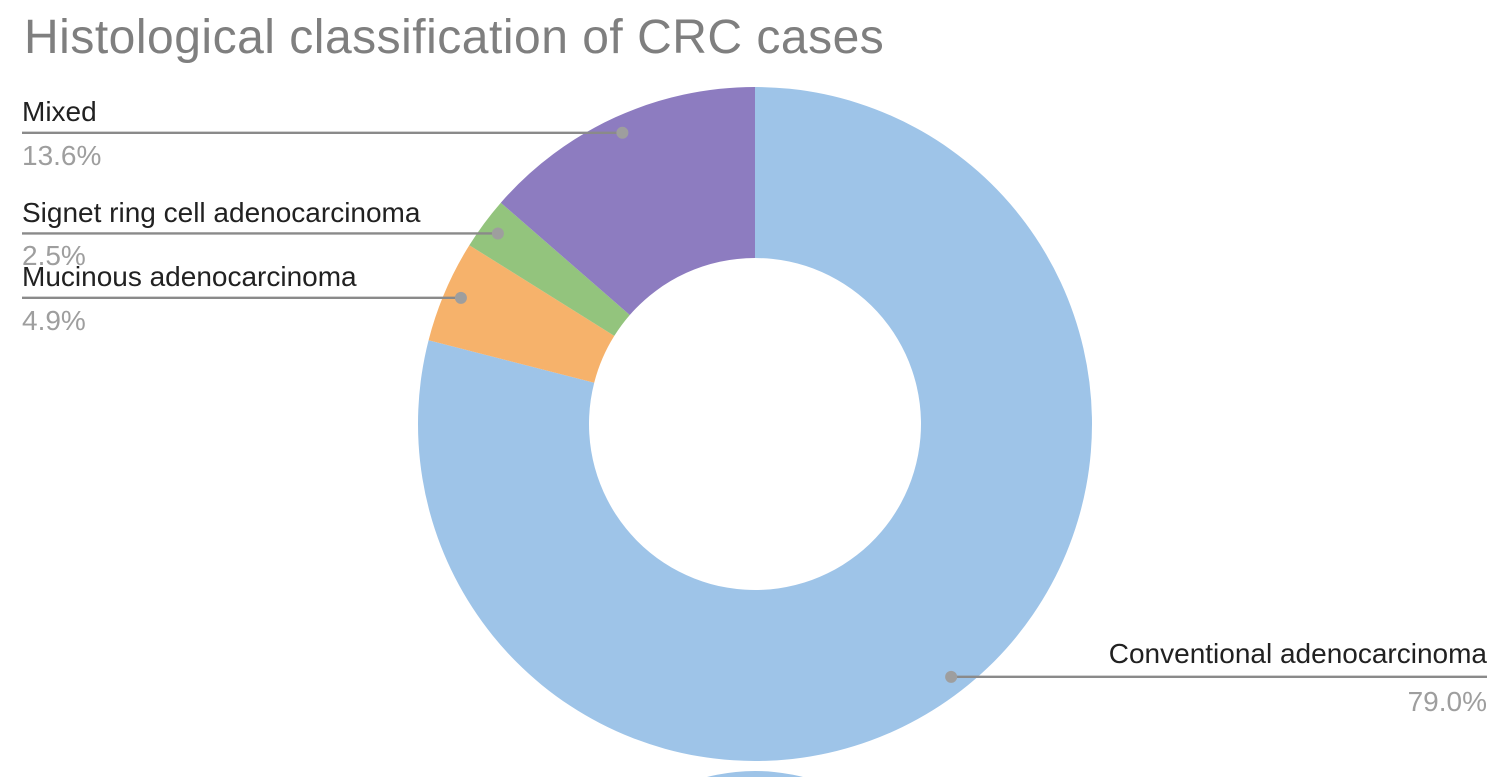 This screenshot has width=1500, height=777. What do you see at coordinates (59, 112) in the screenshot?
I see `slice-label-mixed: Mixed` at bounding box center [59, 112].